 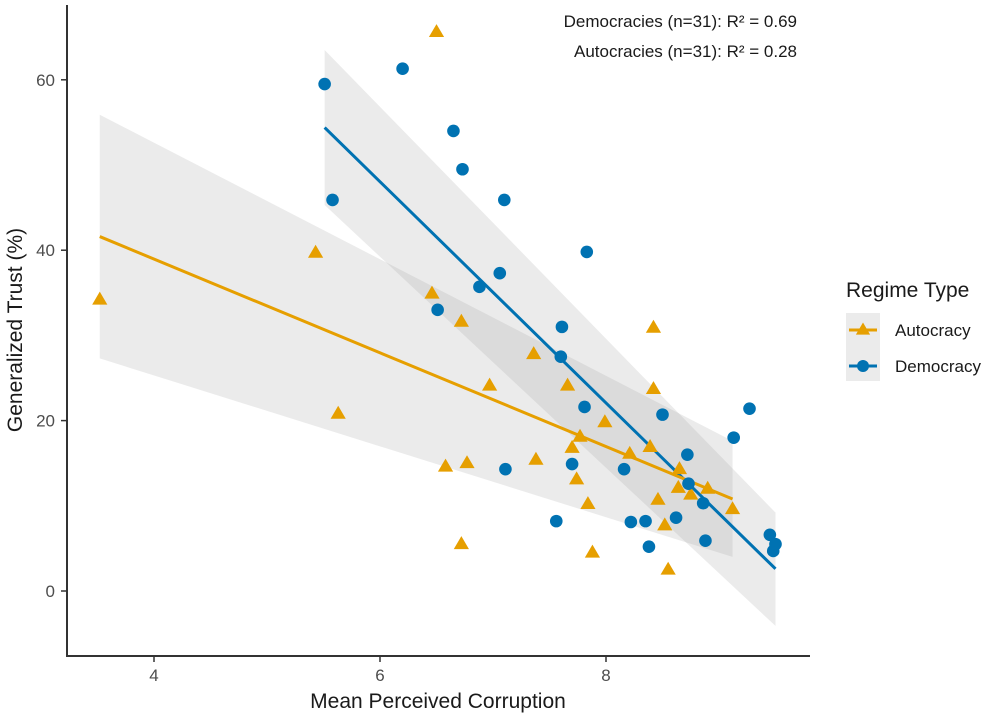 What do you see at coordinates (933, 330) in the screenshot?
I see `legend-label-autocracy: Autocracy` at bounding box center [933, 330].